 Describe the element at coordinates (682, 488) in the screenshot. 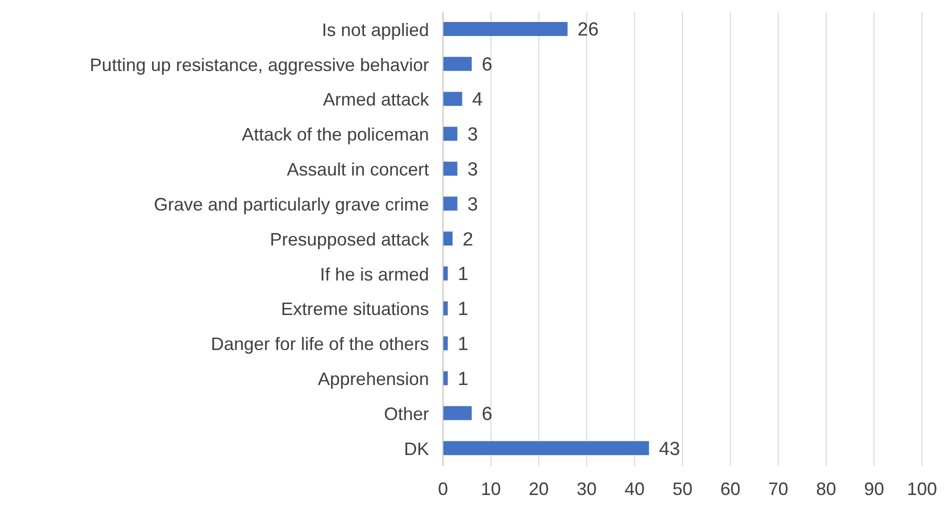

I see `x-tick-label: 50` at that location.